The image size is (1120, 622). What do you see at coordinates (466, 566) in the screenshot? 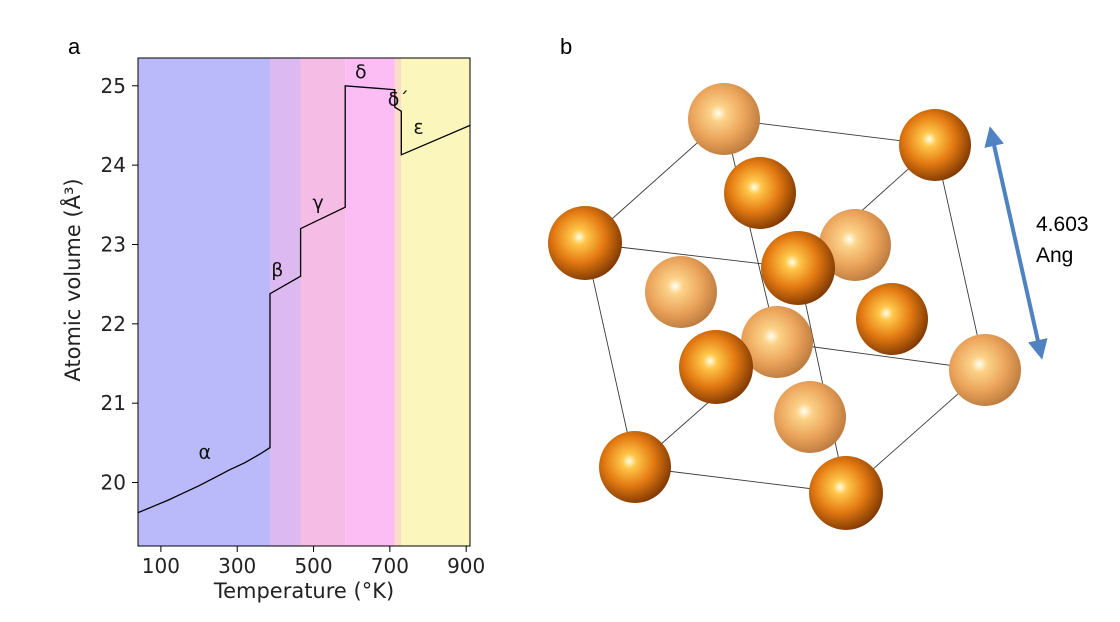
I see `x-tick-label-4: 900` at bounding box center [466, 566].